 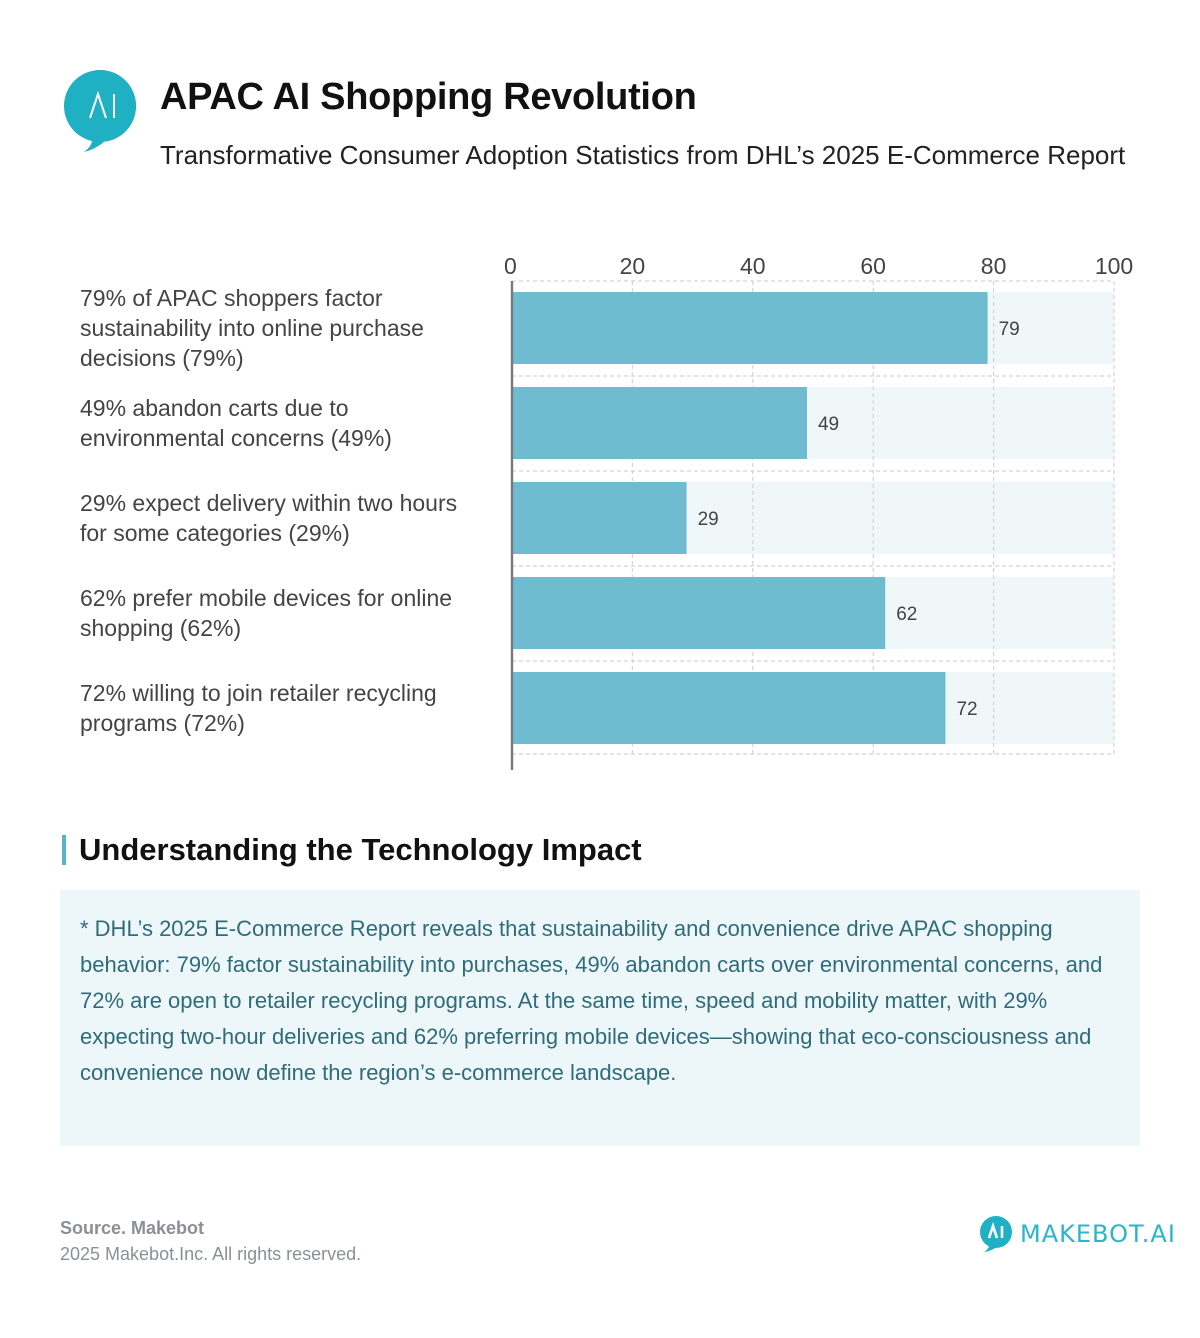 I want to click on section-heading: Understanding the Technology Impact, so click(x=352, y=850).